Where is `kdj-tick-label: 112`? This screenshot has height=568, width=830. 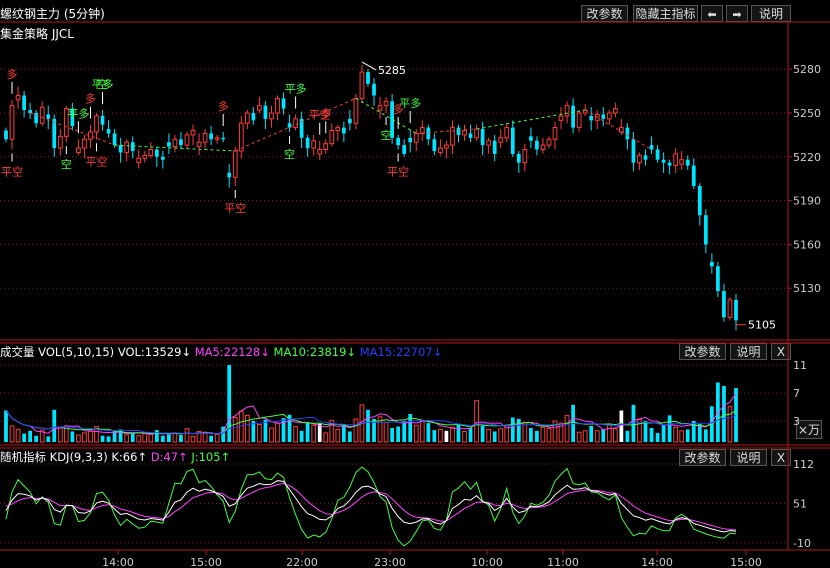
kdj-tick-label: 112 is located at coordinates (803, 464).